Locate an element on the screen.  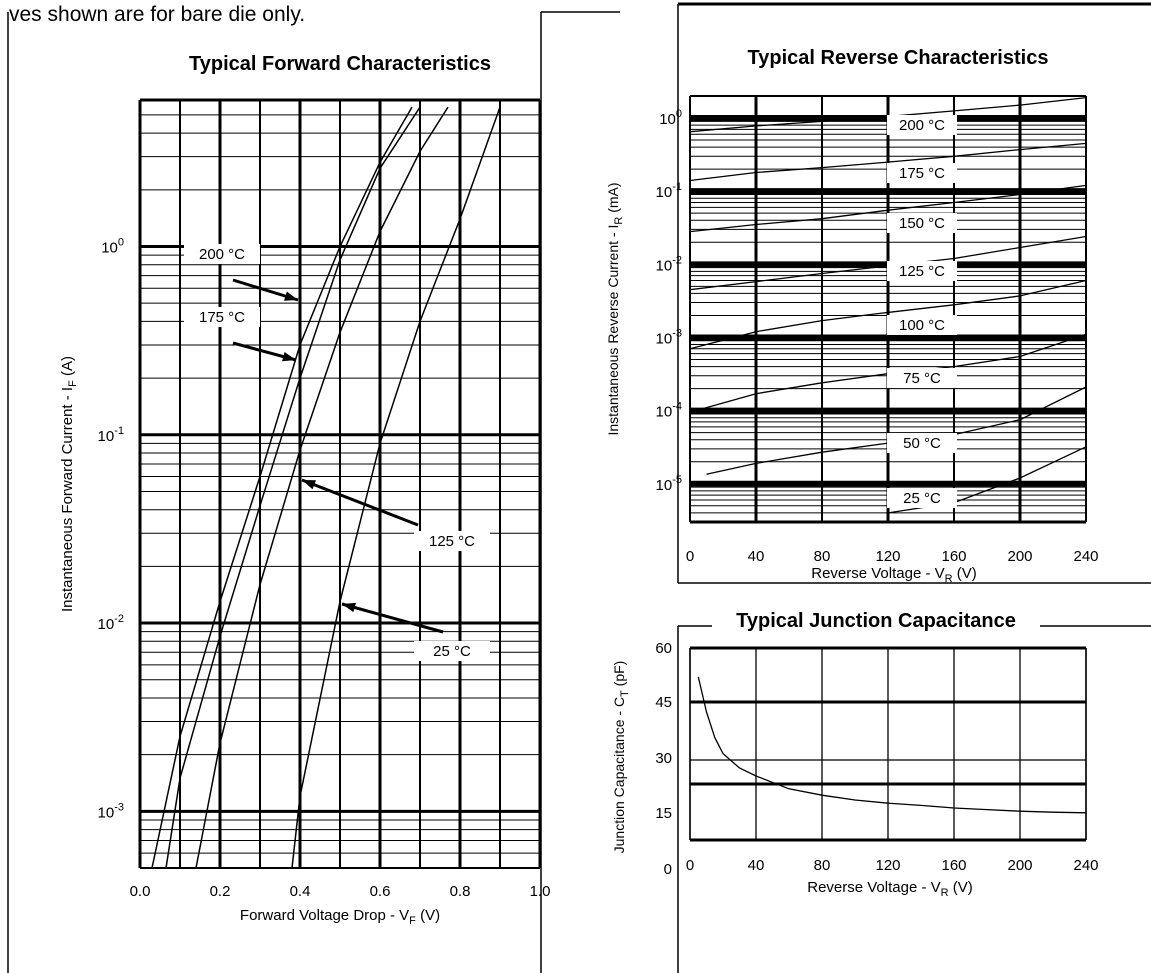
x-tick-label: 0.6 is located at coordinates (380, 891).